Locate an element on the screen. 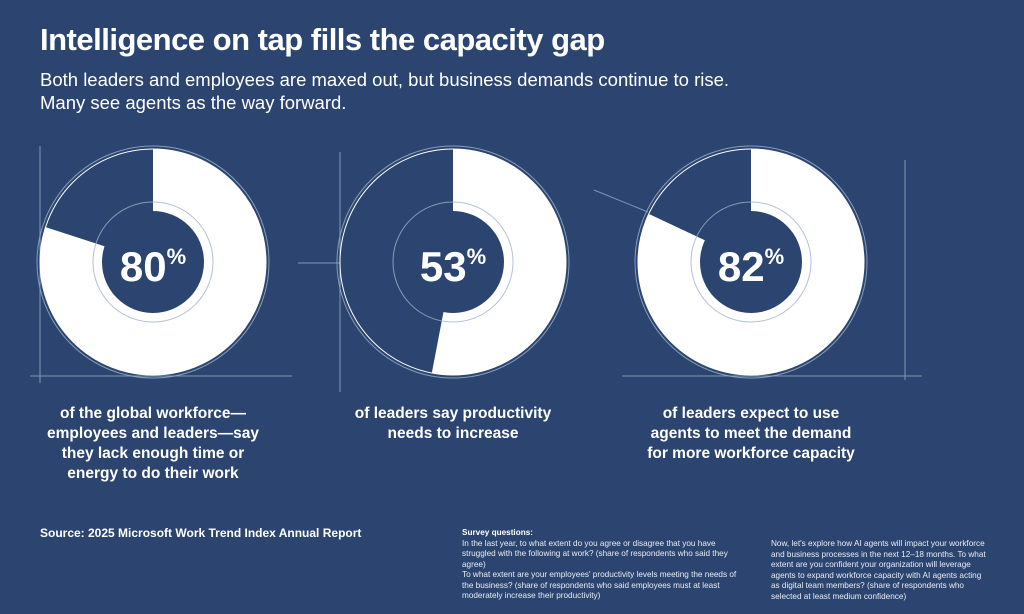 Image resolution: width=1024 pixels, height=614 pixels. subtitle-line: Many see agents as the way forward. is located at coordinates (193, 102).